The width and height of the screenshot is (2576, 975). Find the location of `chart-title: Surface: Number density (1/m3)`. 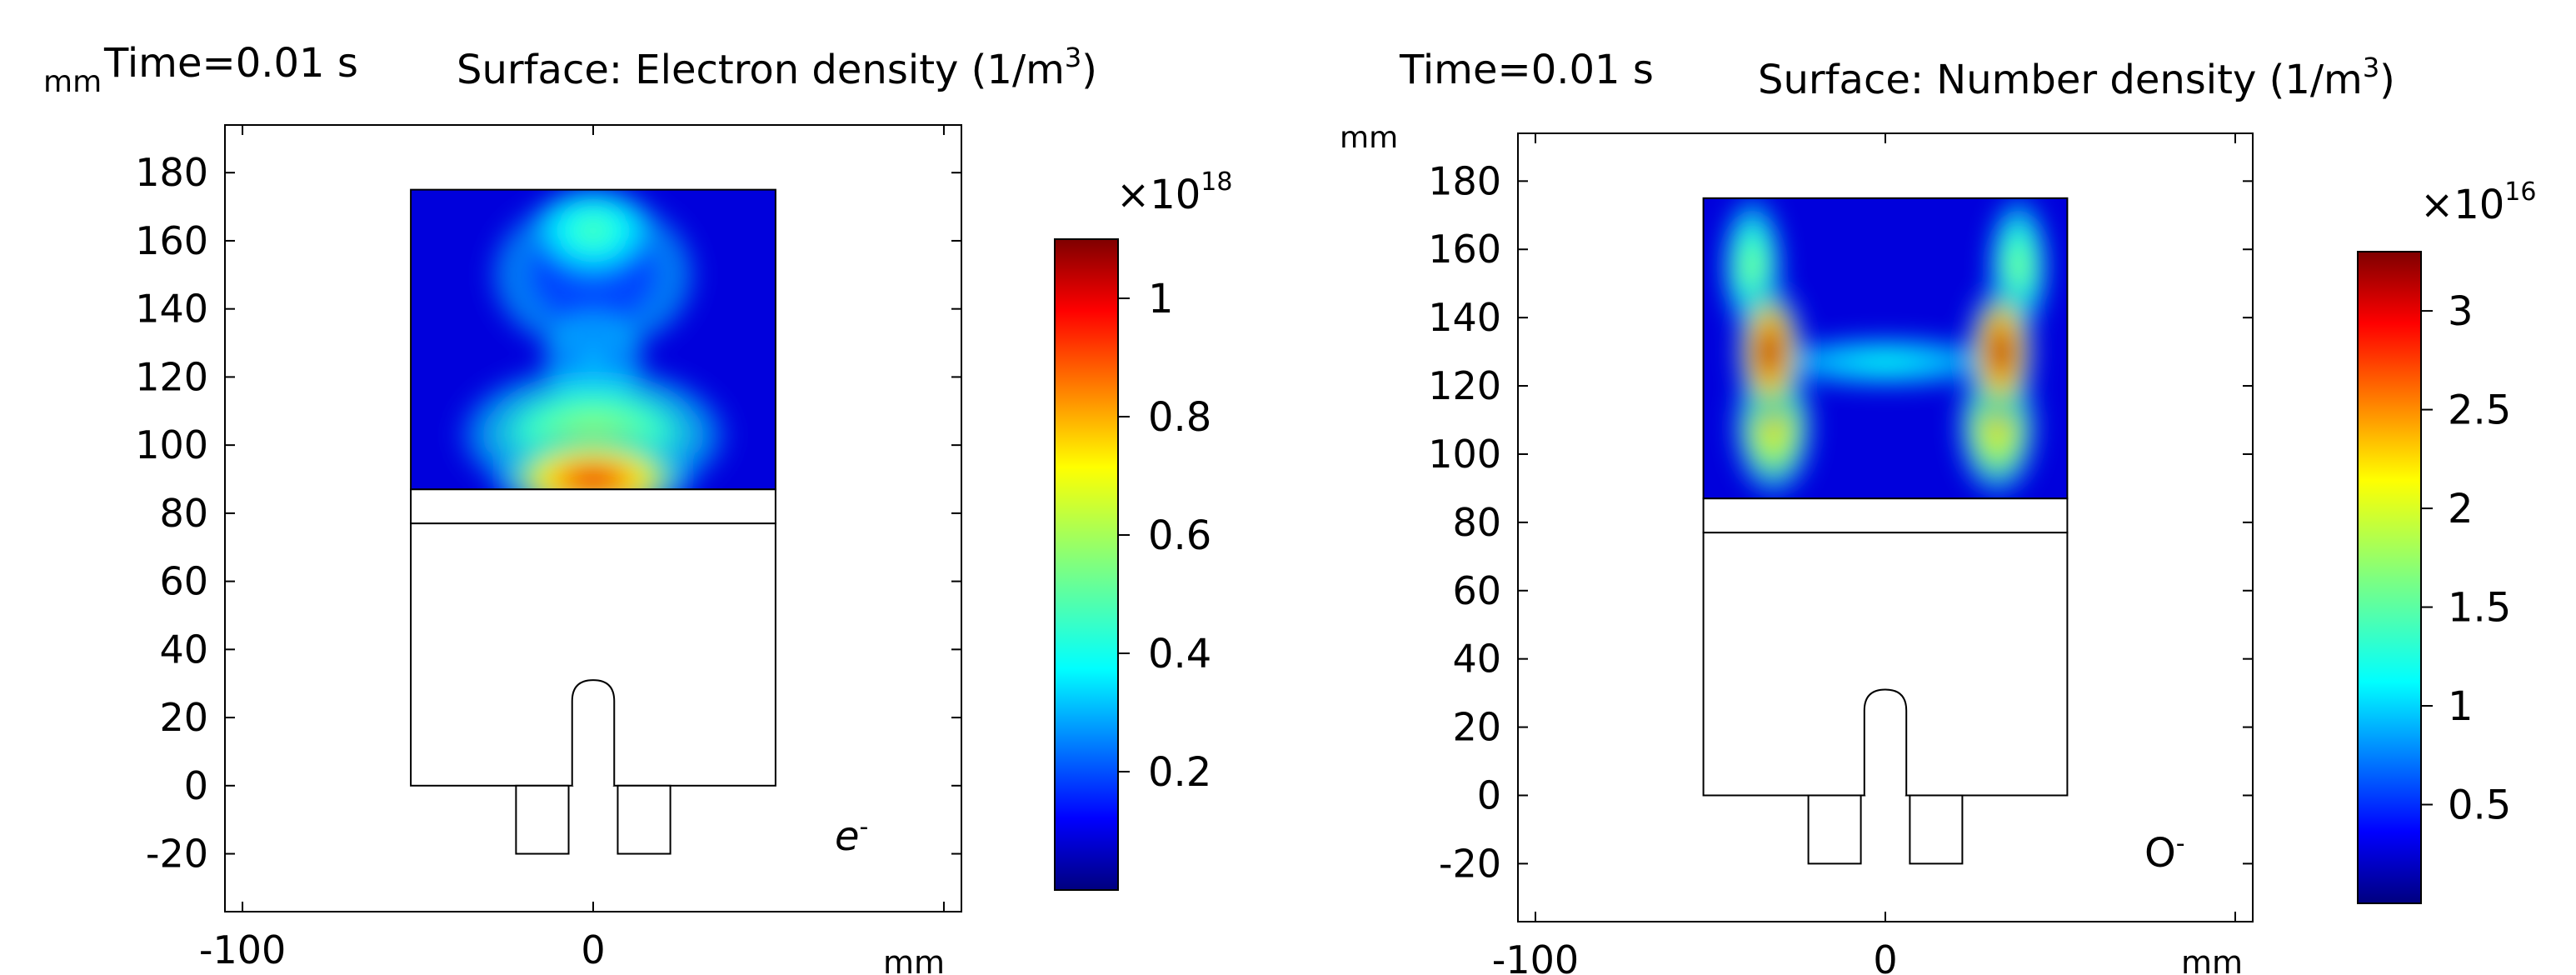

chart-title: Surface: Number density (1/m3) is located at coordinates (2076, 77).